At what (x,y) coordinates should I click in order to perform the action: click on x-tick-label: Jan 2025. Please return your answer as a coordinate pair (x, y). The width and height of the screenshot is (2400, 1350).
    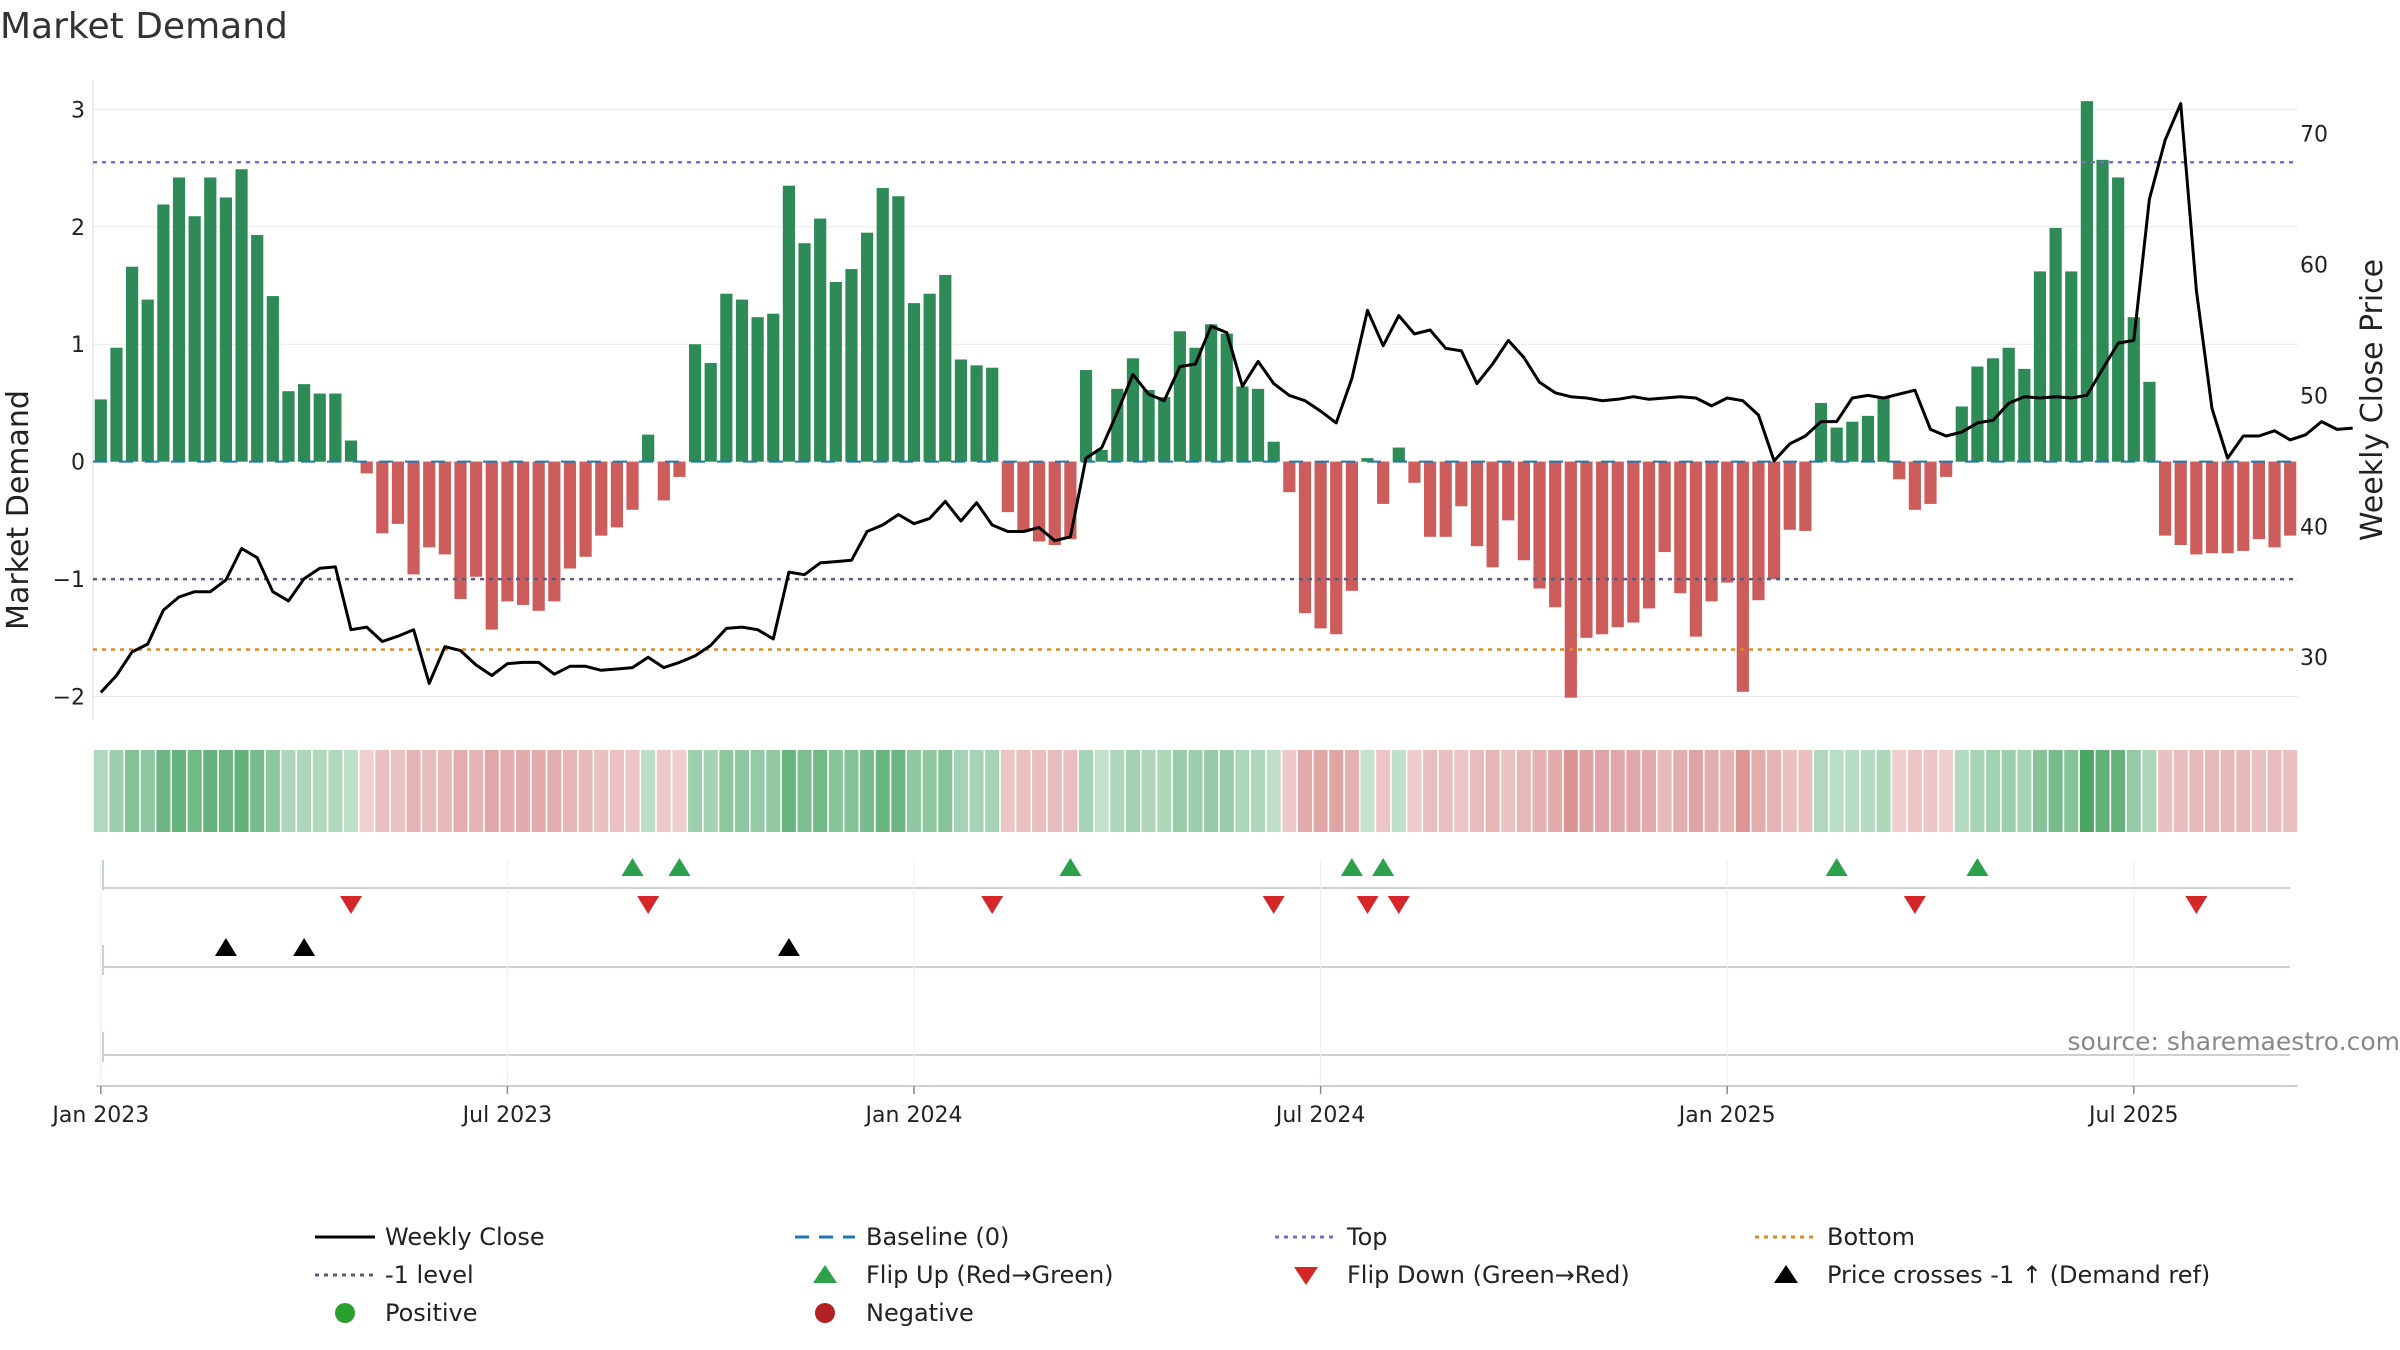
    Looking at the image, I should click on (1726, 1115).